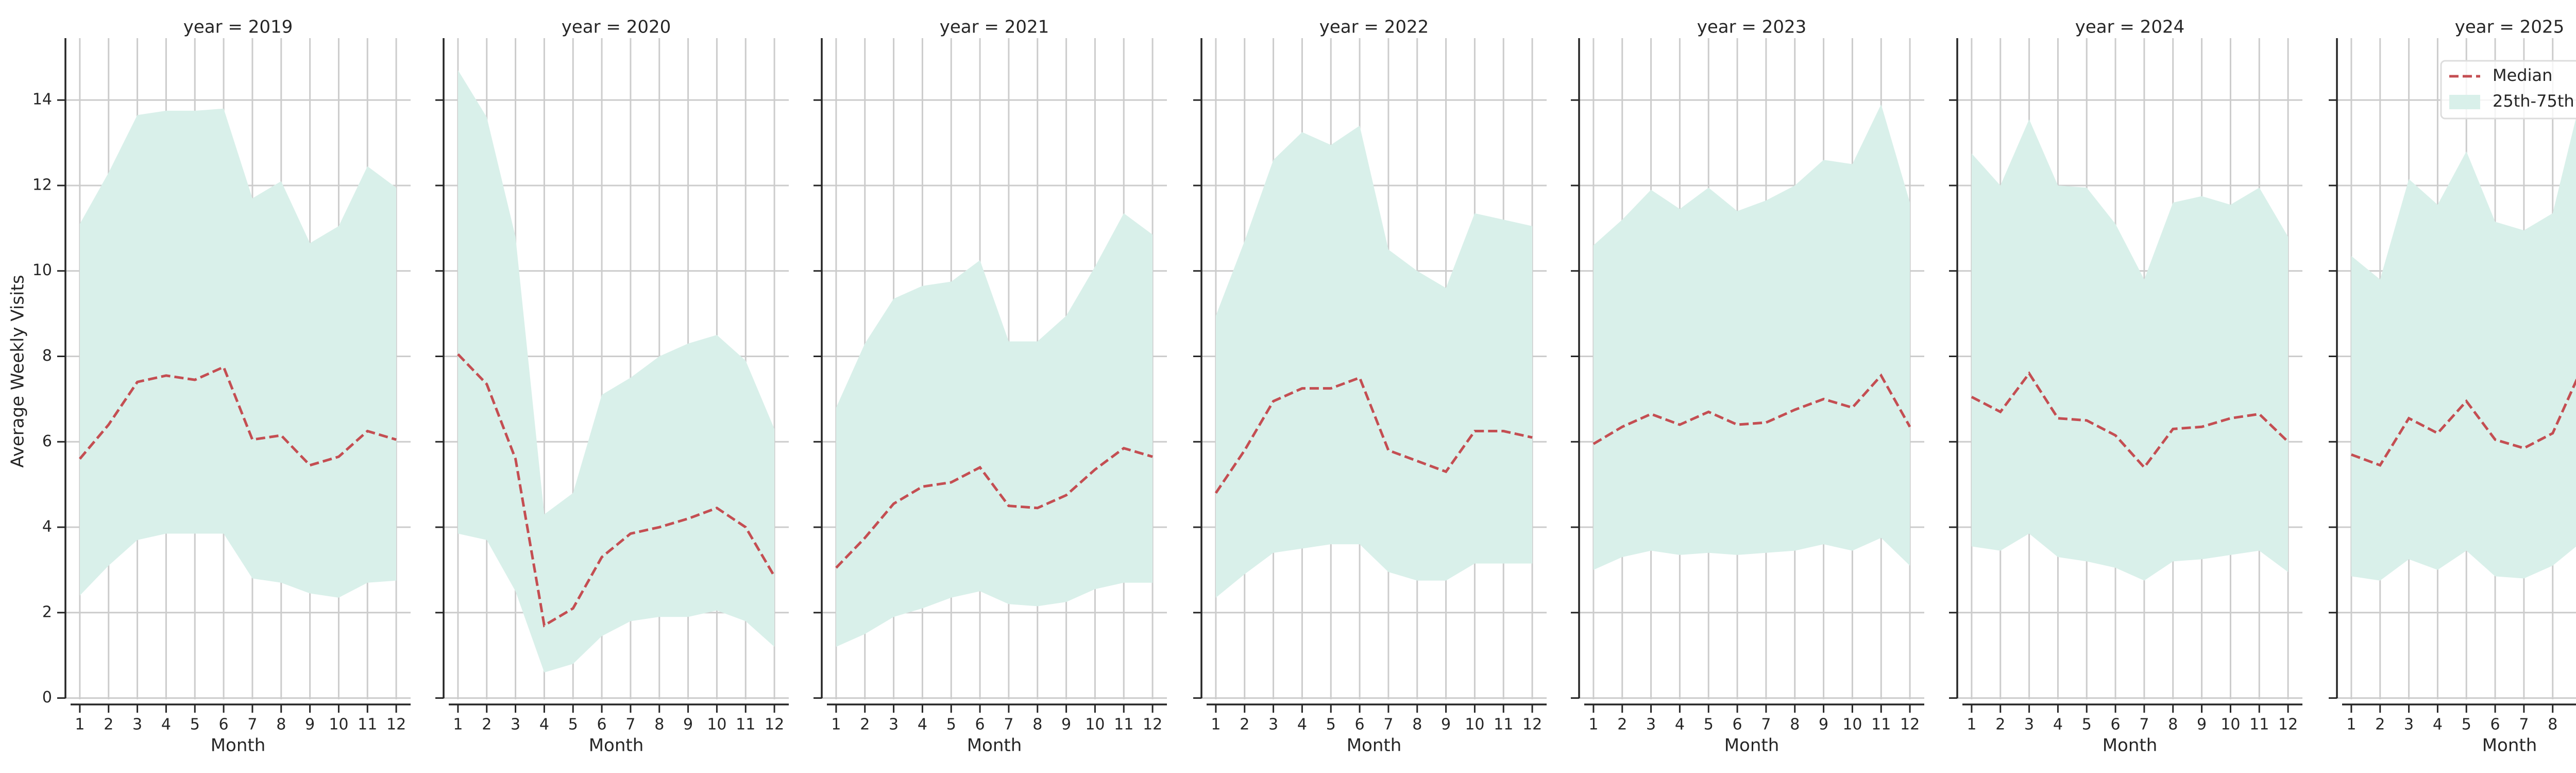 This screenshot has height=773, width=2576. I want to click on panel-title: year = 2025, so click(2509, 27).